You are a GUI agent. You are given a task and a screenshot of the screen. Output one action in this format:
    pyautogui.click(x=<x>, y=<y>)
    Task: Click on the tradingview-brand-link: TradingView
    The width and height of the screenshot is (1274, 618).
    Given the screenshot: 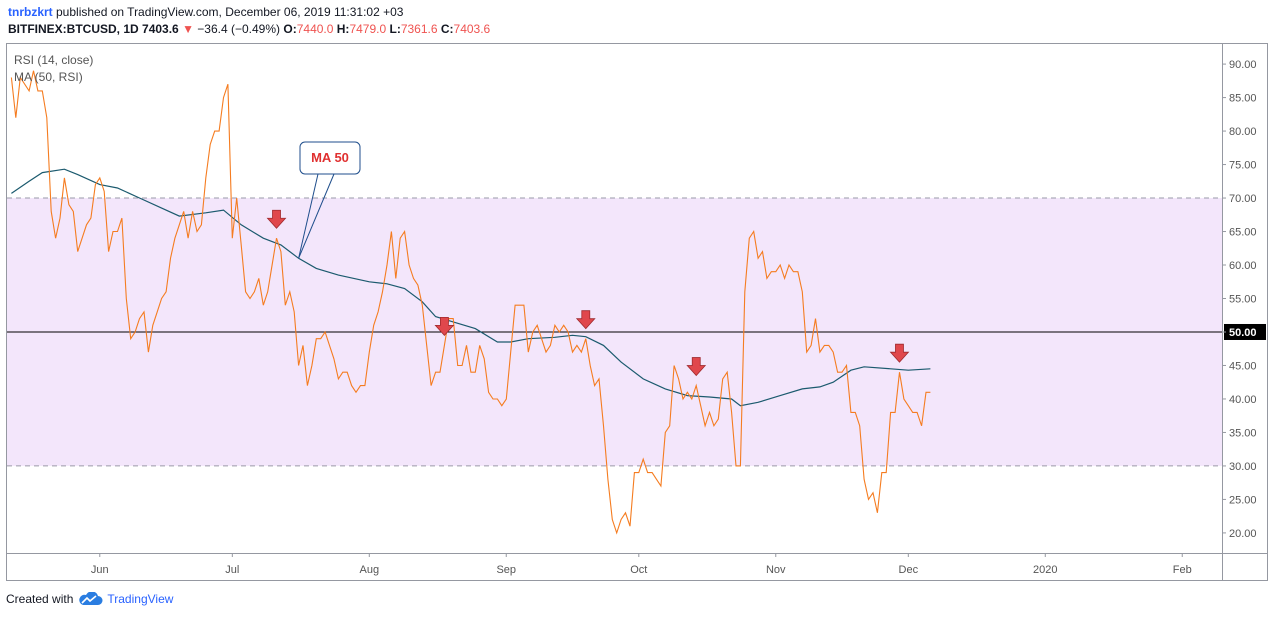 What is the action you would take?
    pyautogui.click(x=140, y=599)
    